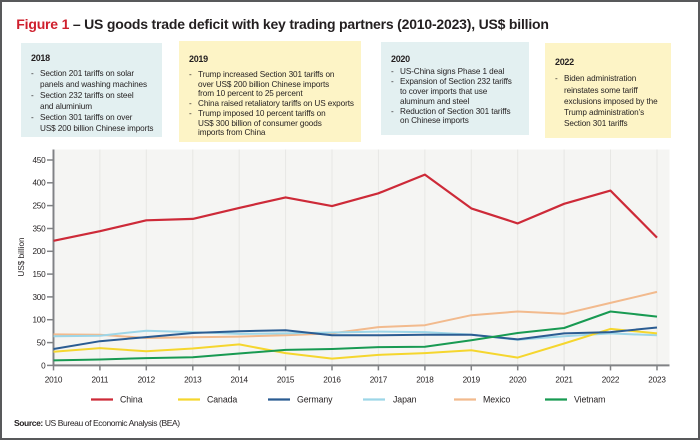 The height and width of the screenshot is (440, 700). Describe the element at coordinates (39, 228) in the screenshot. I see `svg-text: 350` at that location.